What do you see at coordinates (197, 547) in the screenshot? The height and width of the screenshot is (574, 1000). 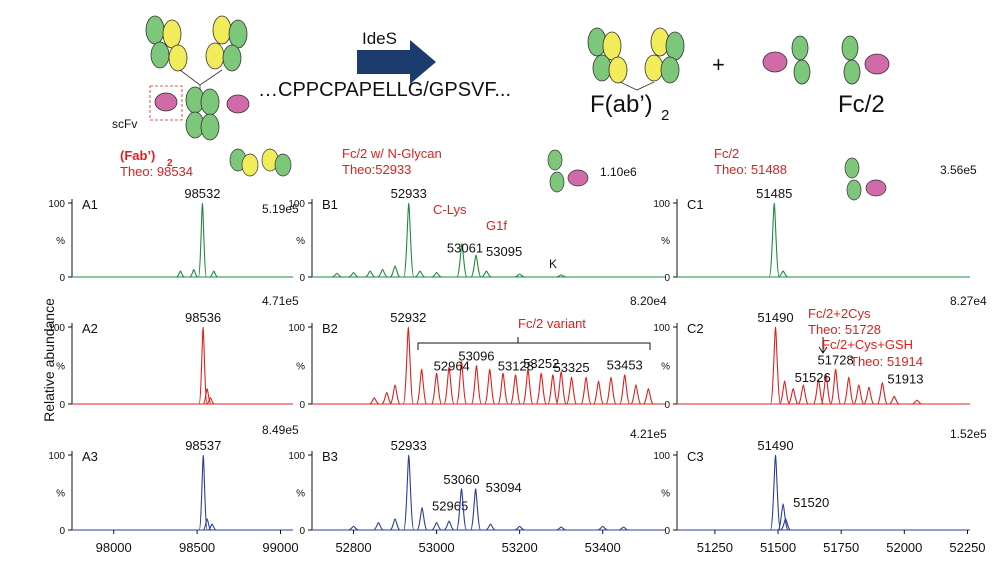 I see `x-tick-label: 98500` at bounding box center [197, 547].